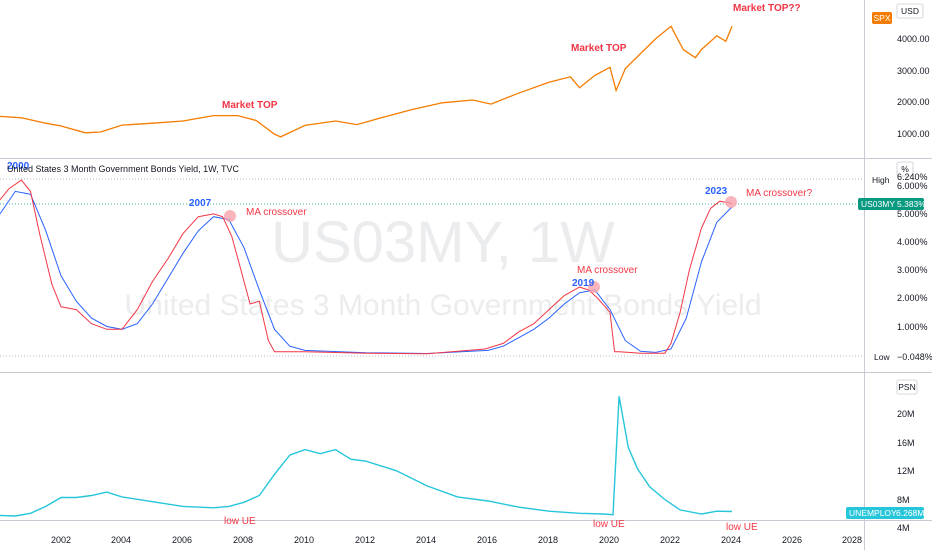  What do you see at coordinates (365, 540) in the screenshot?
I see `x-tick: 2012` at bounding box center [365, 540].